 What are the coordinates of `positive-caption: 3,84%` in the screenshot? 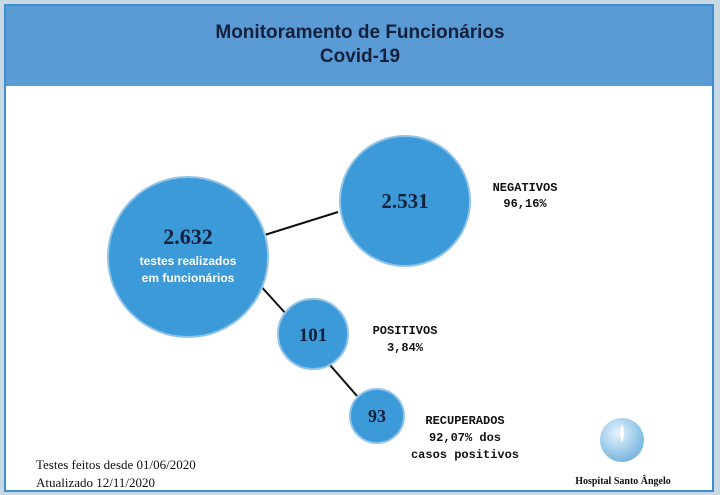 It's located at (405, 348).